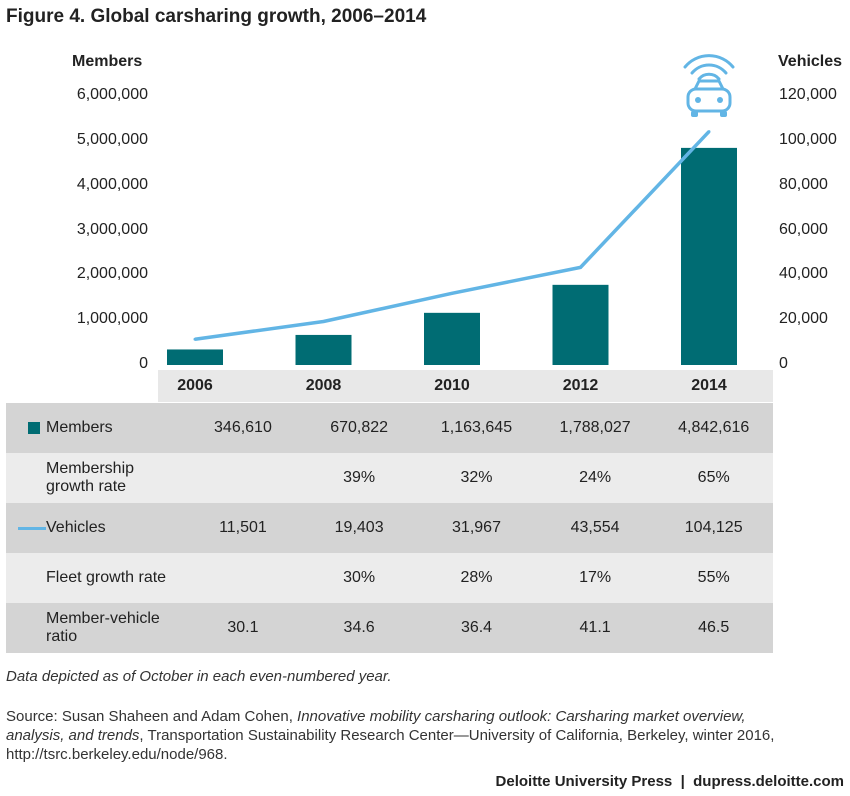 This screenshot has height=796, width=850. I want to click on row-label: Members, so click(79, 427).